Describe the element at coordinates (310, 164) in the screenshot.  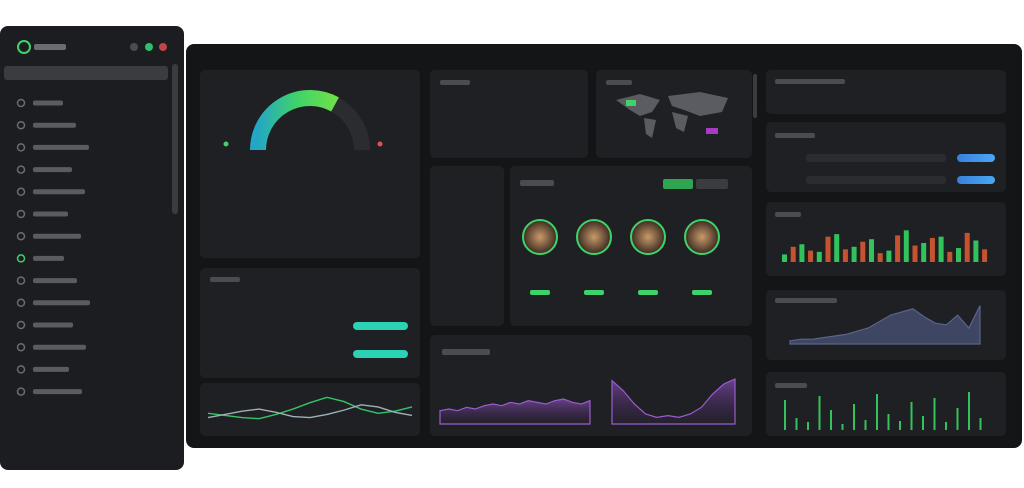
I see `gauge-card` at that location.